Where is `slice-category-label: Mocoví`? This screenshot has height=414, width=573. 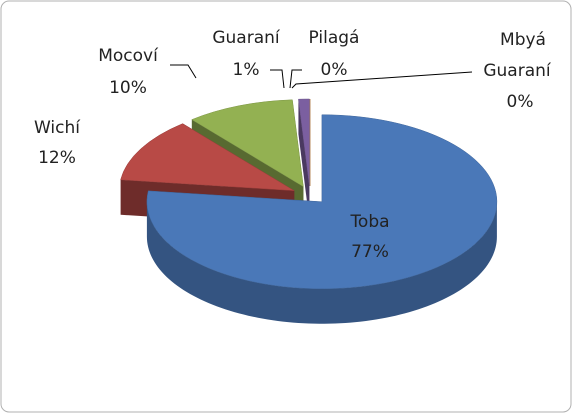 slice-category-label: Mocoví is located at coordinates (128, 56).